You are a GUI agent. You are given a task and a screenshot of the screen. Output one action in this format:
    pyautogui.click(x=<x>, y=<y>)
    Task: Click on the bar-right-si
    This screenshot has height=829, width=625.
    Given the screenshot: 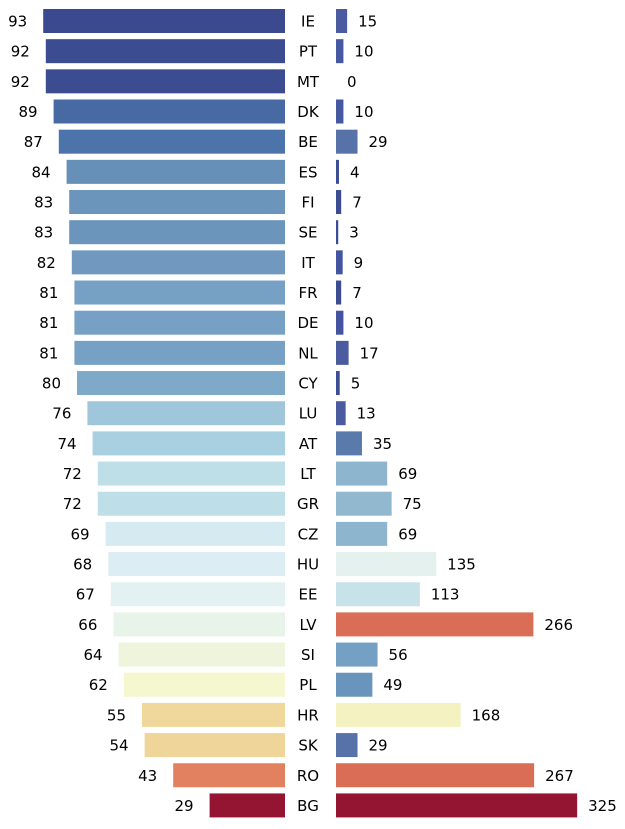 What is the action you would take?
    pyautogui.click(x=357, y=654)
    